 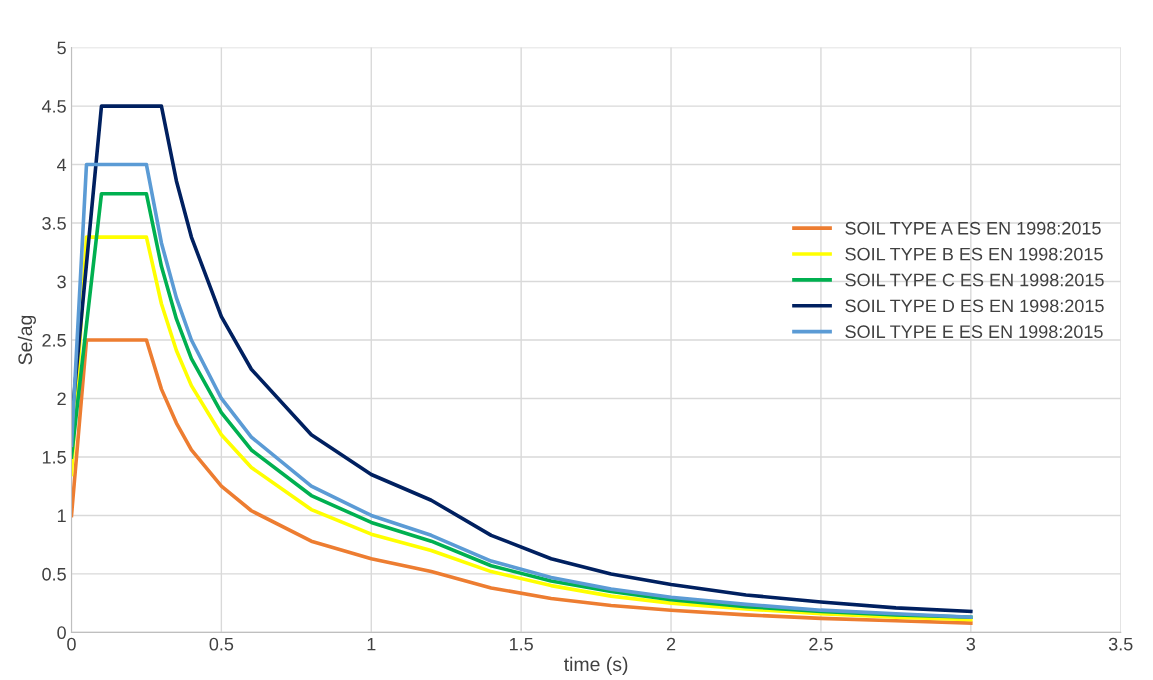 I want to click on legend-label: SOIL TYPE B ES EN 1998:2015, so click(x=974, y=254).